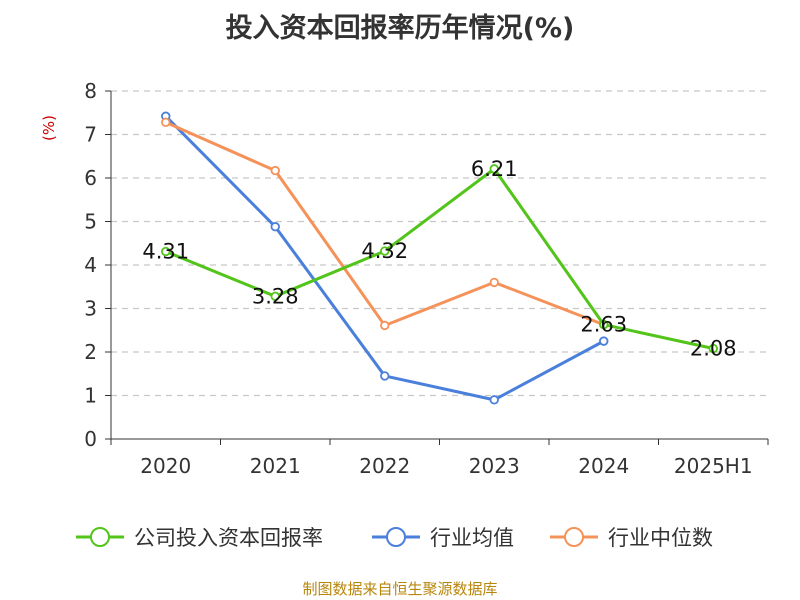 The height and width of the screenshot is (600, 800). What do you see at coordinates (400, 28) in the screenshot?
I see `chart-title: 投入资本回报率历年情况(%)` at bounding box center [400, 28].